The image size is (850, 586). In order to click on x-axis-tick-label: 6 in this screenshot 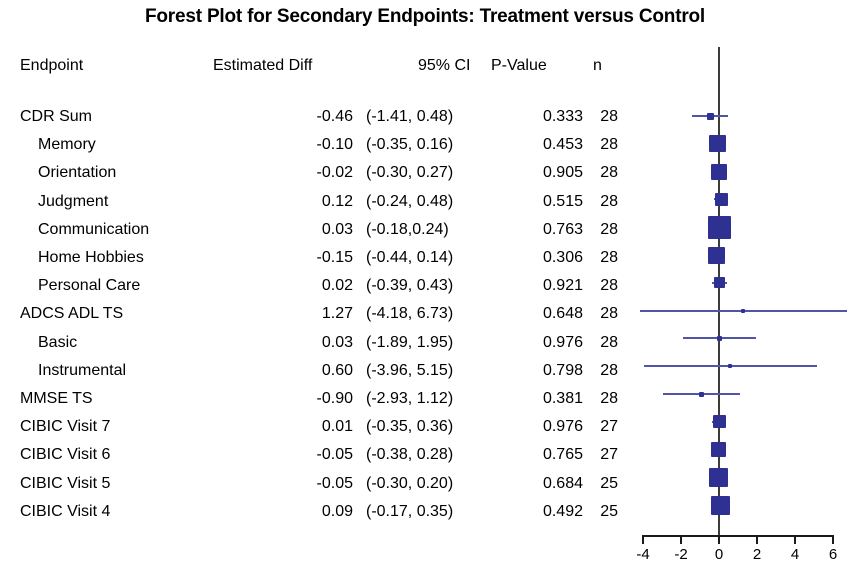, I will do `click(833, 554)`.